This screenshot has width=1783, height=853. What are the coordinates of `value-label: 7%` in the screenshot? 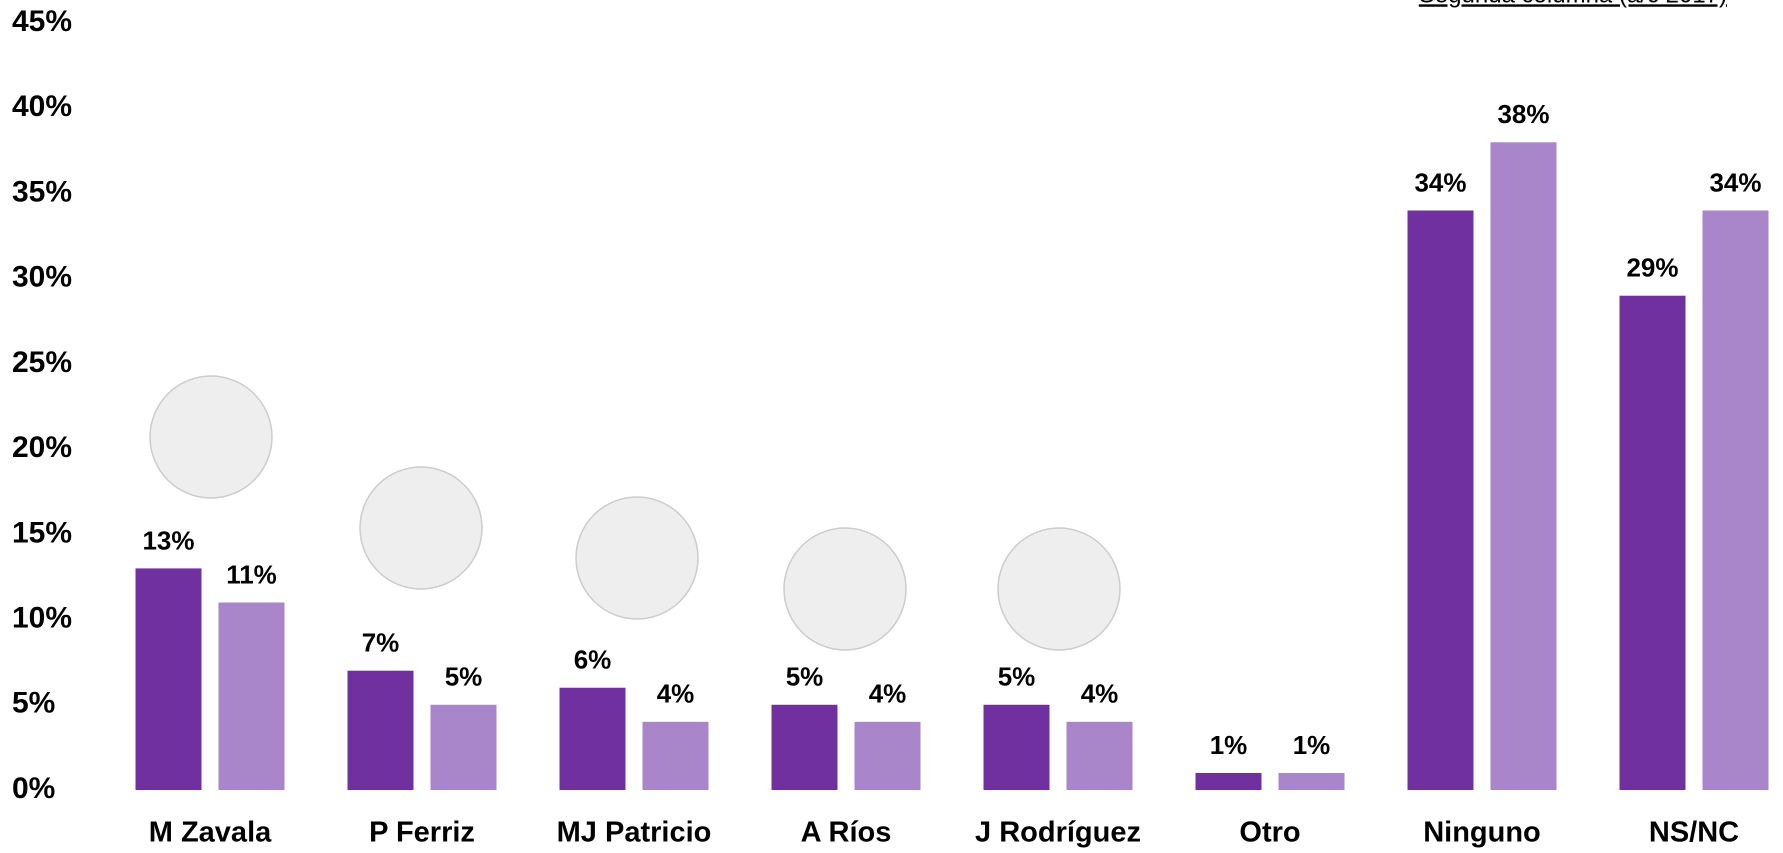 It's located at (381, 643).